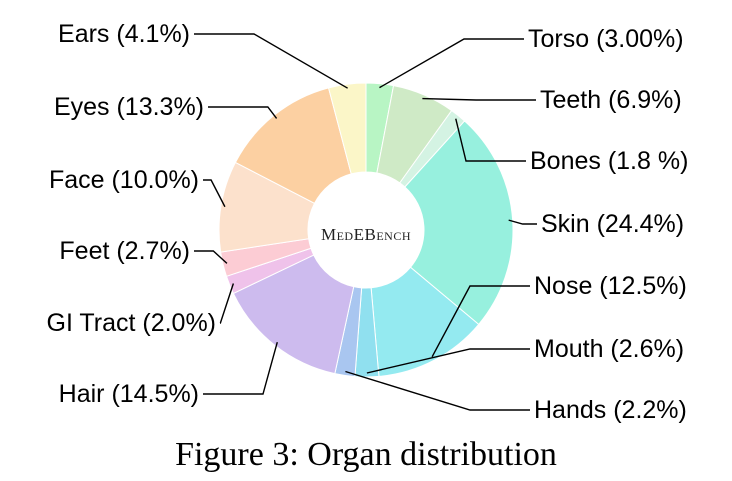 The image size is (732, 481). What do you see at coordinates (451, 63) in the screenshot?
I see `leader-torso` at bounding box center [451, 63].